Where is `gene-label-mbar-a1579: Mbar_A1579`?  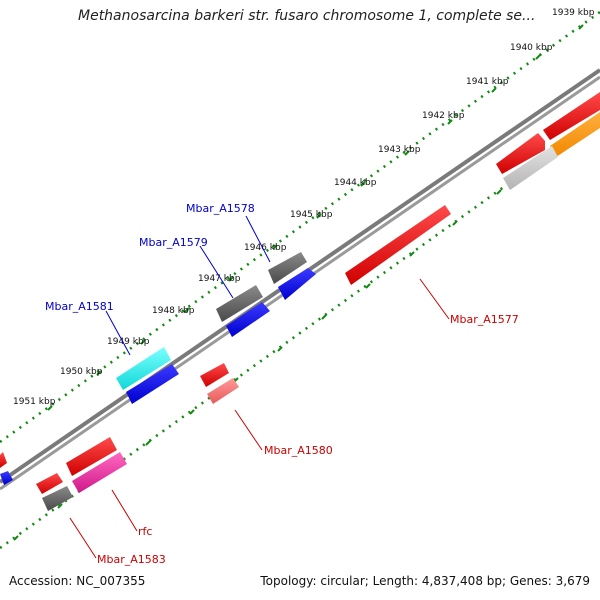 gene-label-mbar-a1579: Mbar_A1579 is located at coordinates (173, 242).